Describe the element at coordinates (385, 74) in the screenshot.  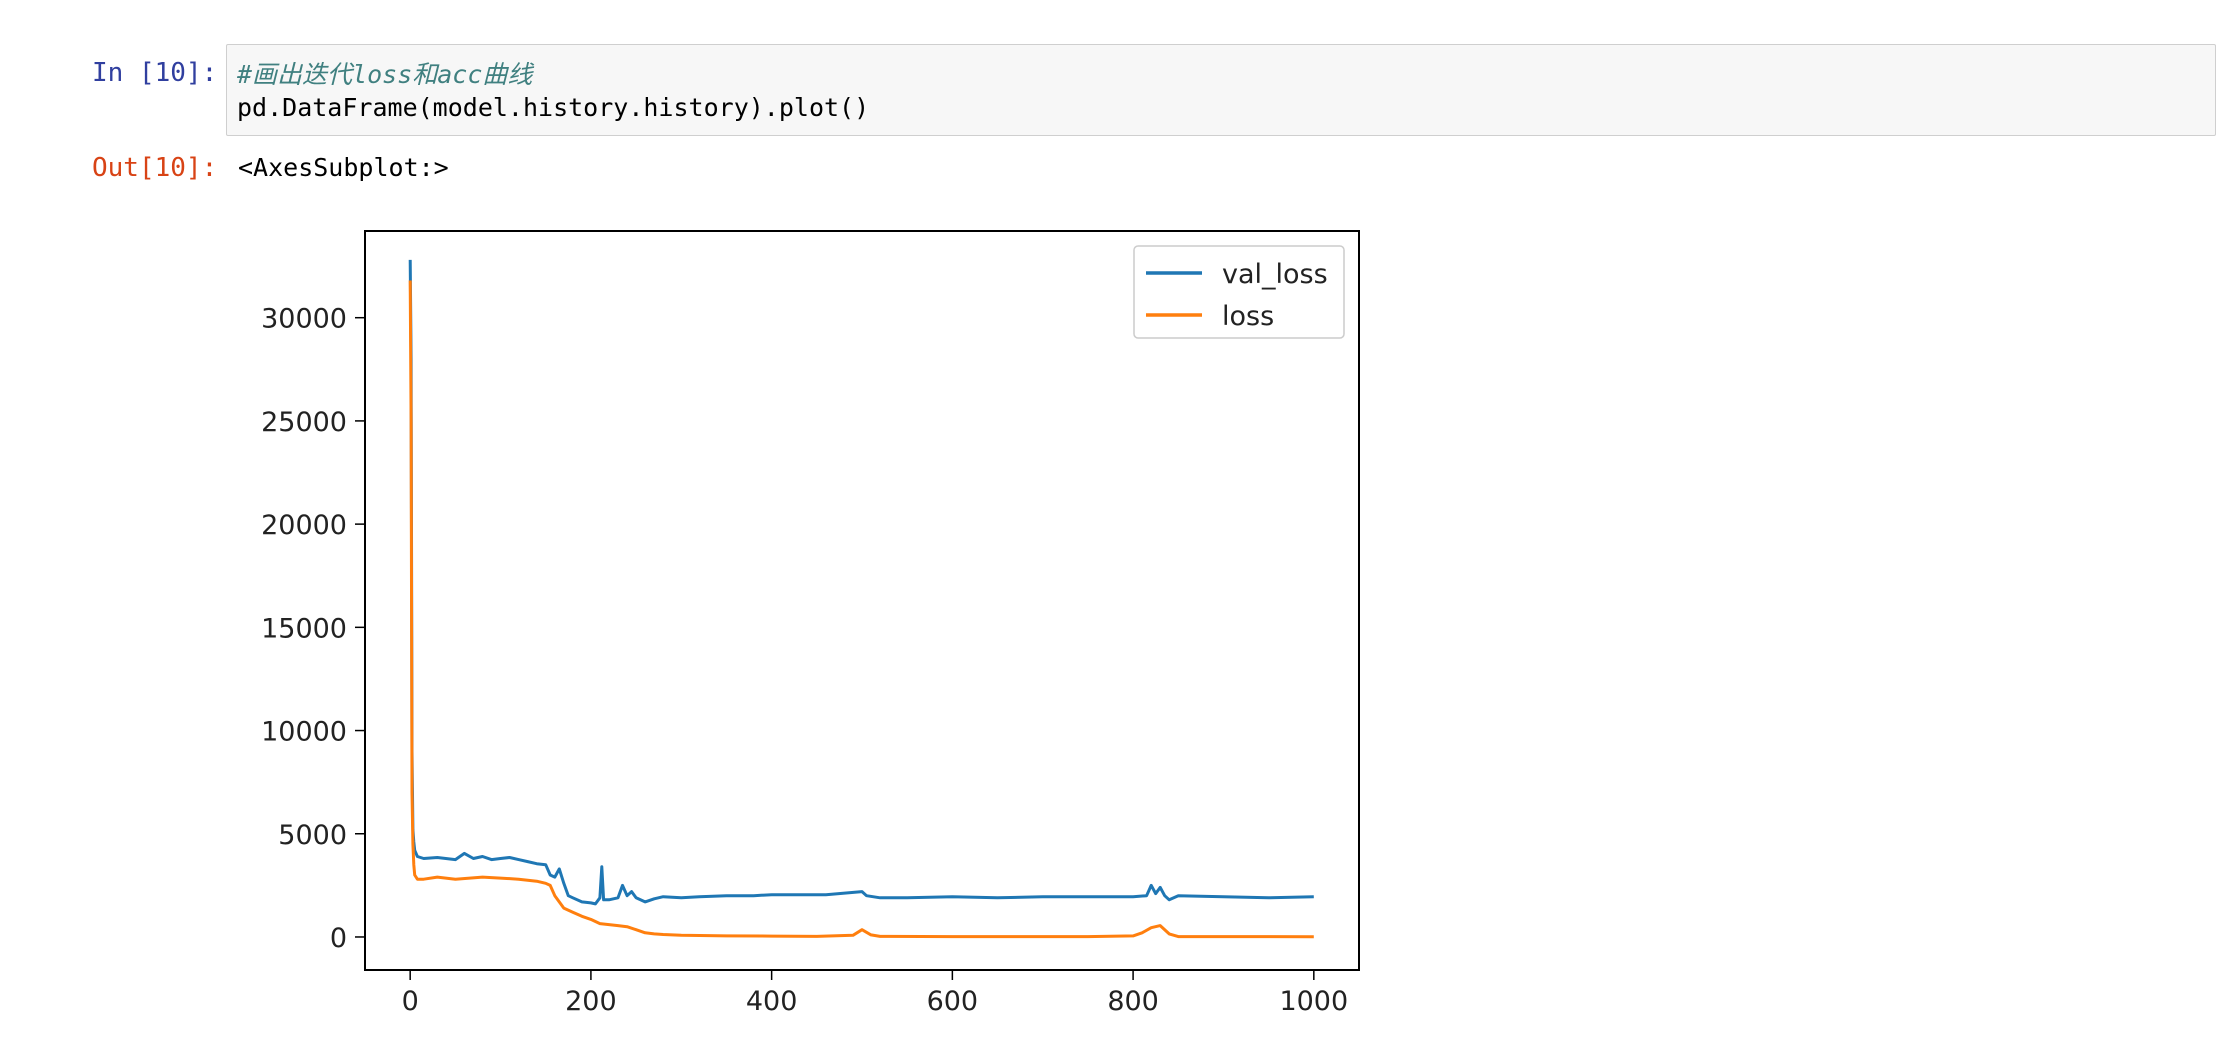
I see `code-comment: #画出迭代loss和acc曲线` at that location.